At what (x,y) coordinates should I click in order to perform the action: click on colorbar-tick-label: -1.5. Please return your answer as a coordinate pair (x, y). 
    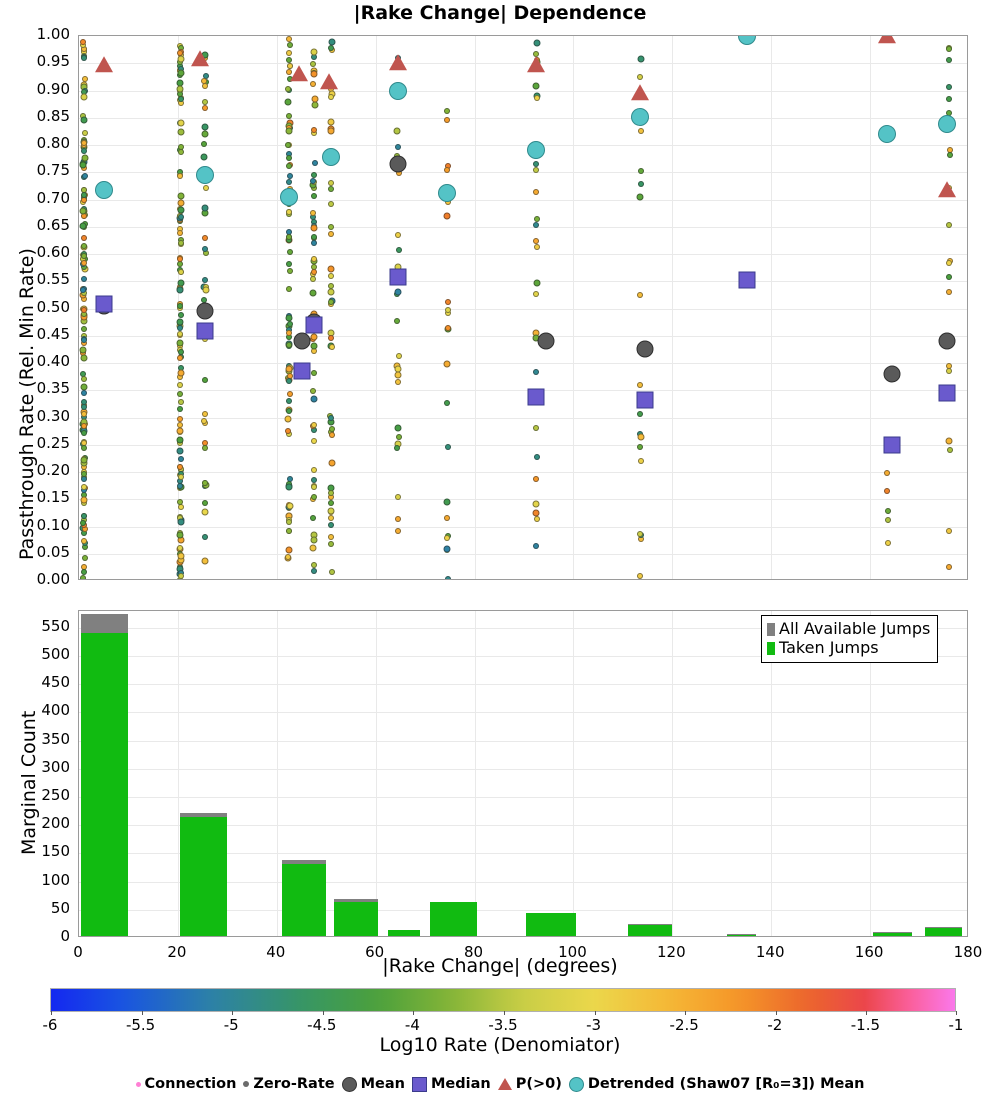
    Looking at the image, I should click on (865, 1025).